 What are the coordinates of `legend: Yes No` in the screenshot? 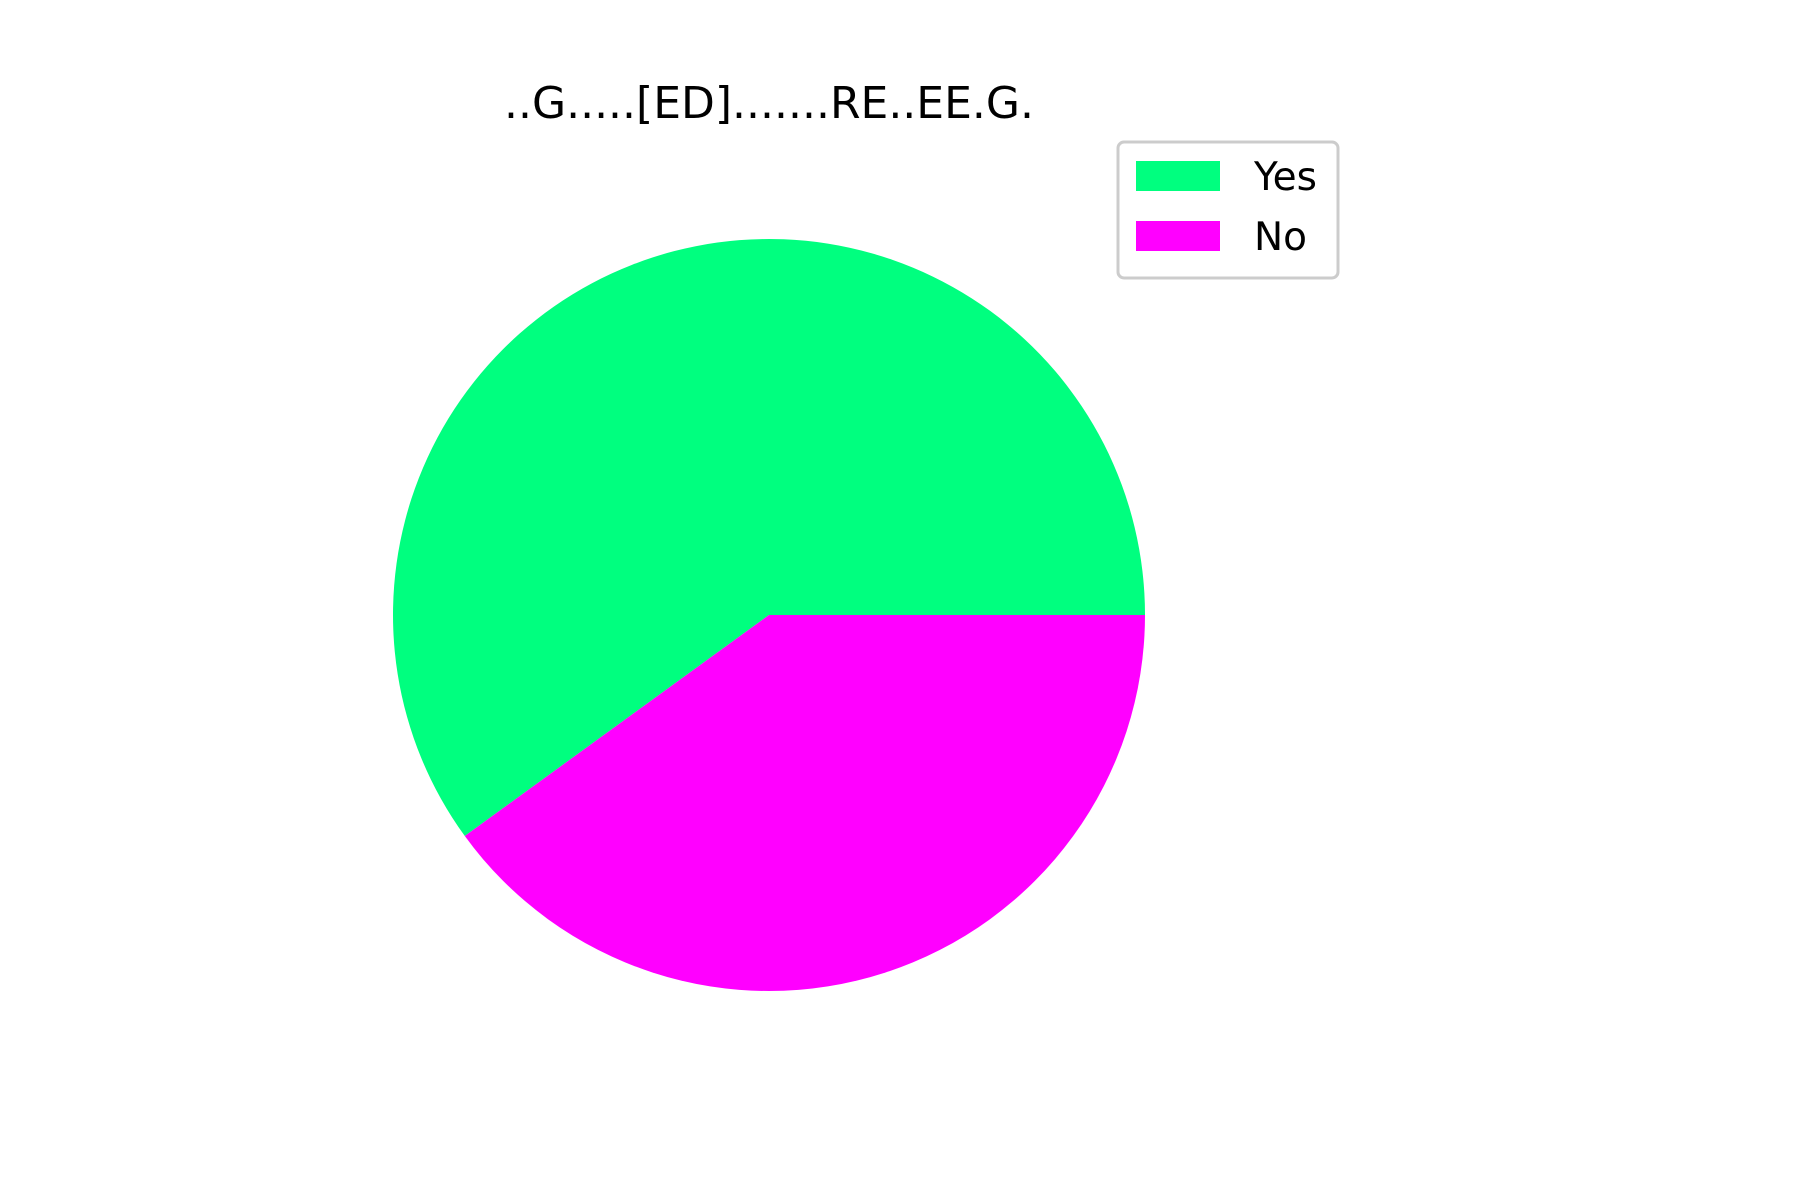 It's located at (1228, 210).